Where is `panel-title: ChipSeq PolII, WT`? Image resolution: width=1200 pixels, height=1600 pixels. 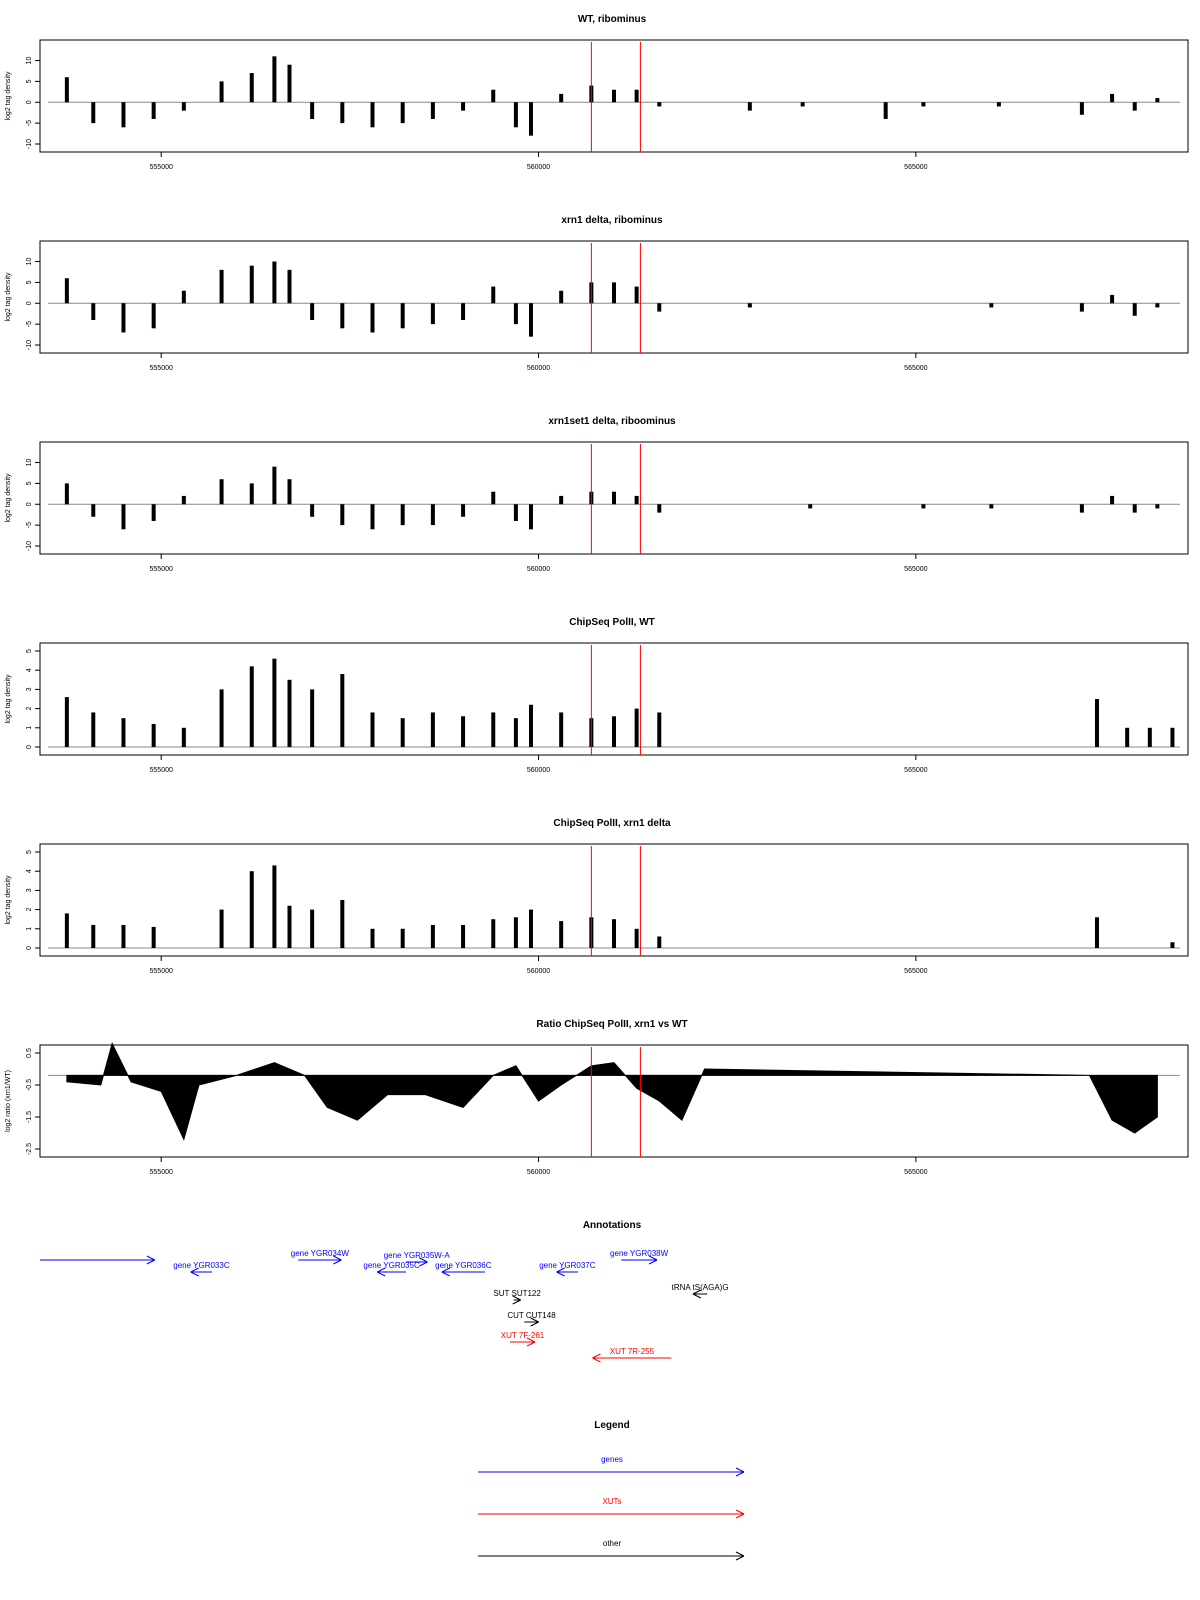 panel-title: ChipSeq PolII, WT is located at coordinates (612, 622).